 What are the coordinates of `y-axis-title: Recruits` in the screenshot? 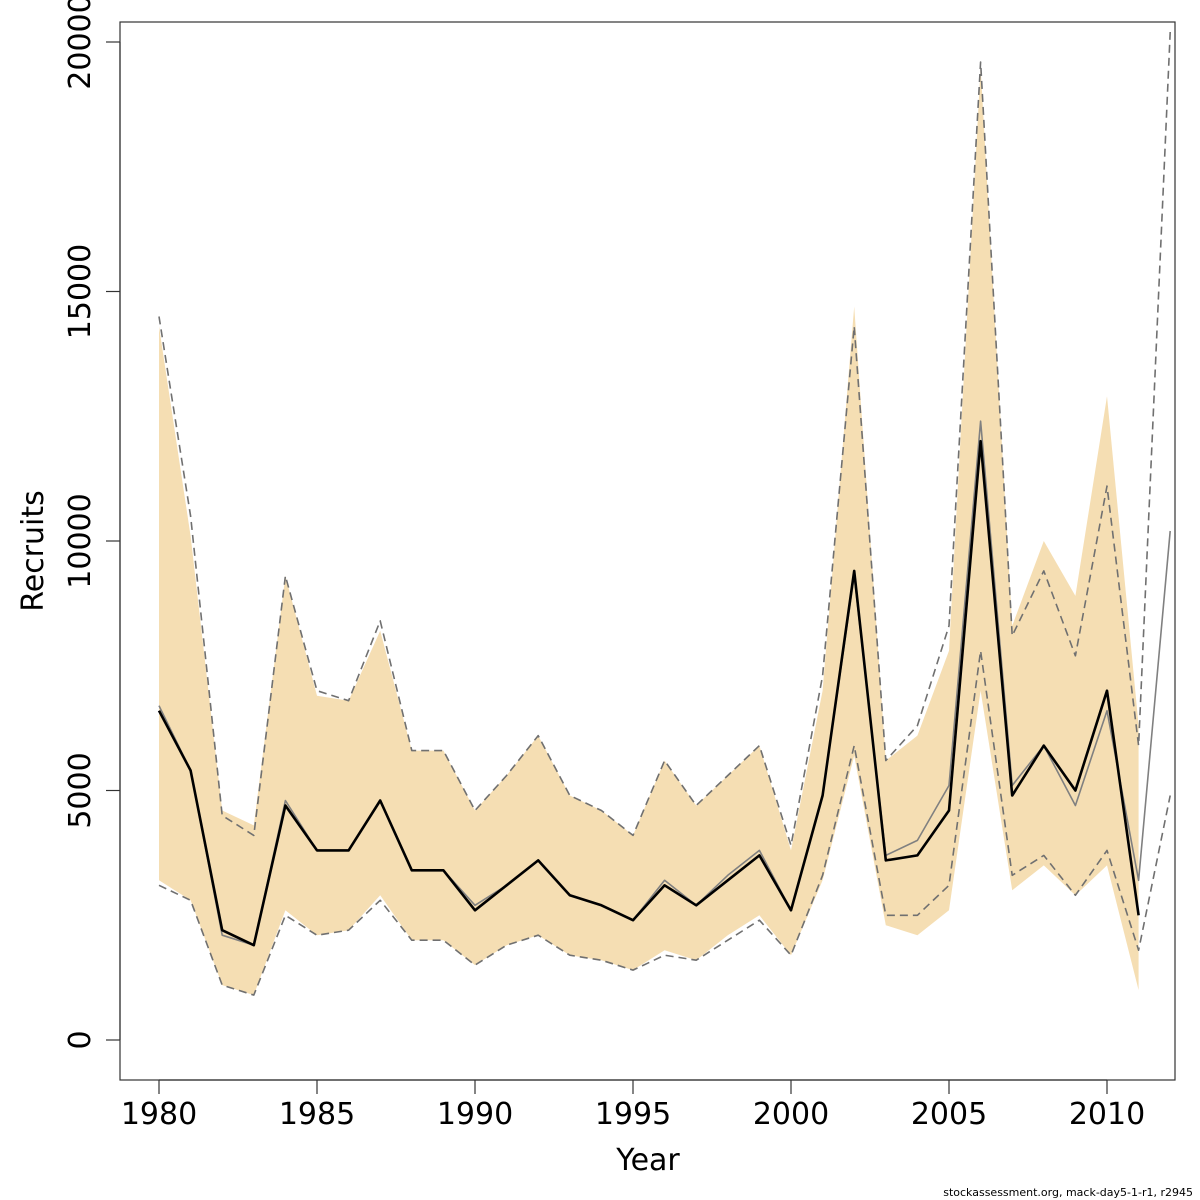 It's located at (33, 551).